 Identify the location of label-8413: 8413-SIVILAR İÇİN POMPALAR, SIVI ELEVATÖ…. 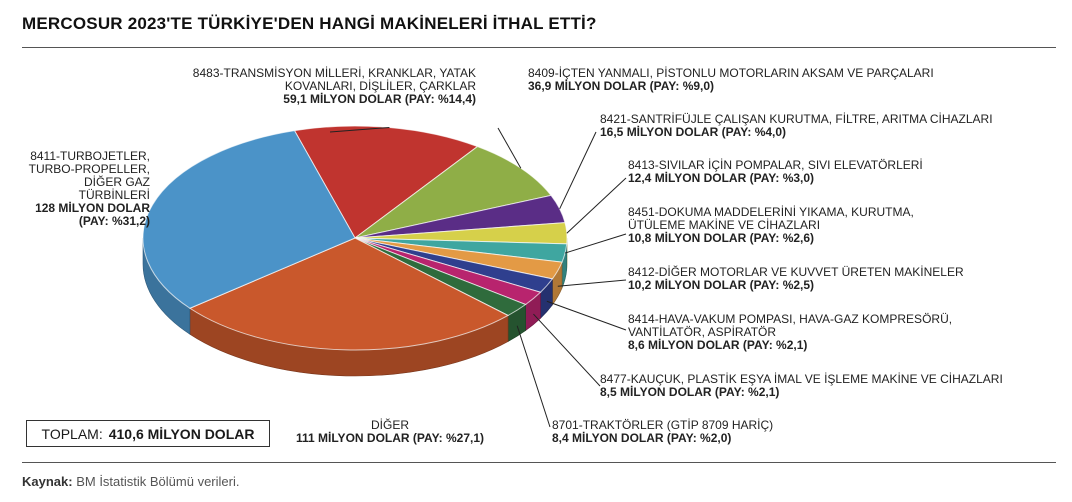
(775, 171).